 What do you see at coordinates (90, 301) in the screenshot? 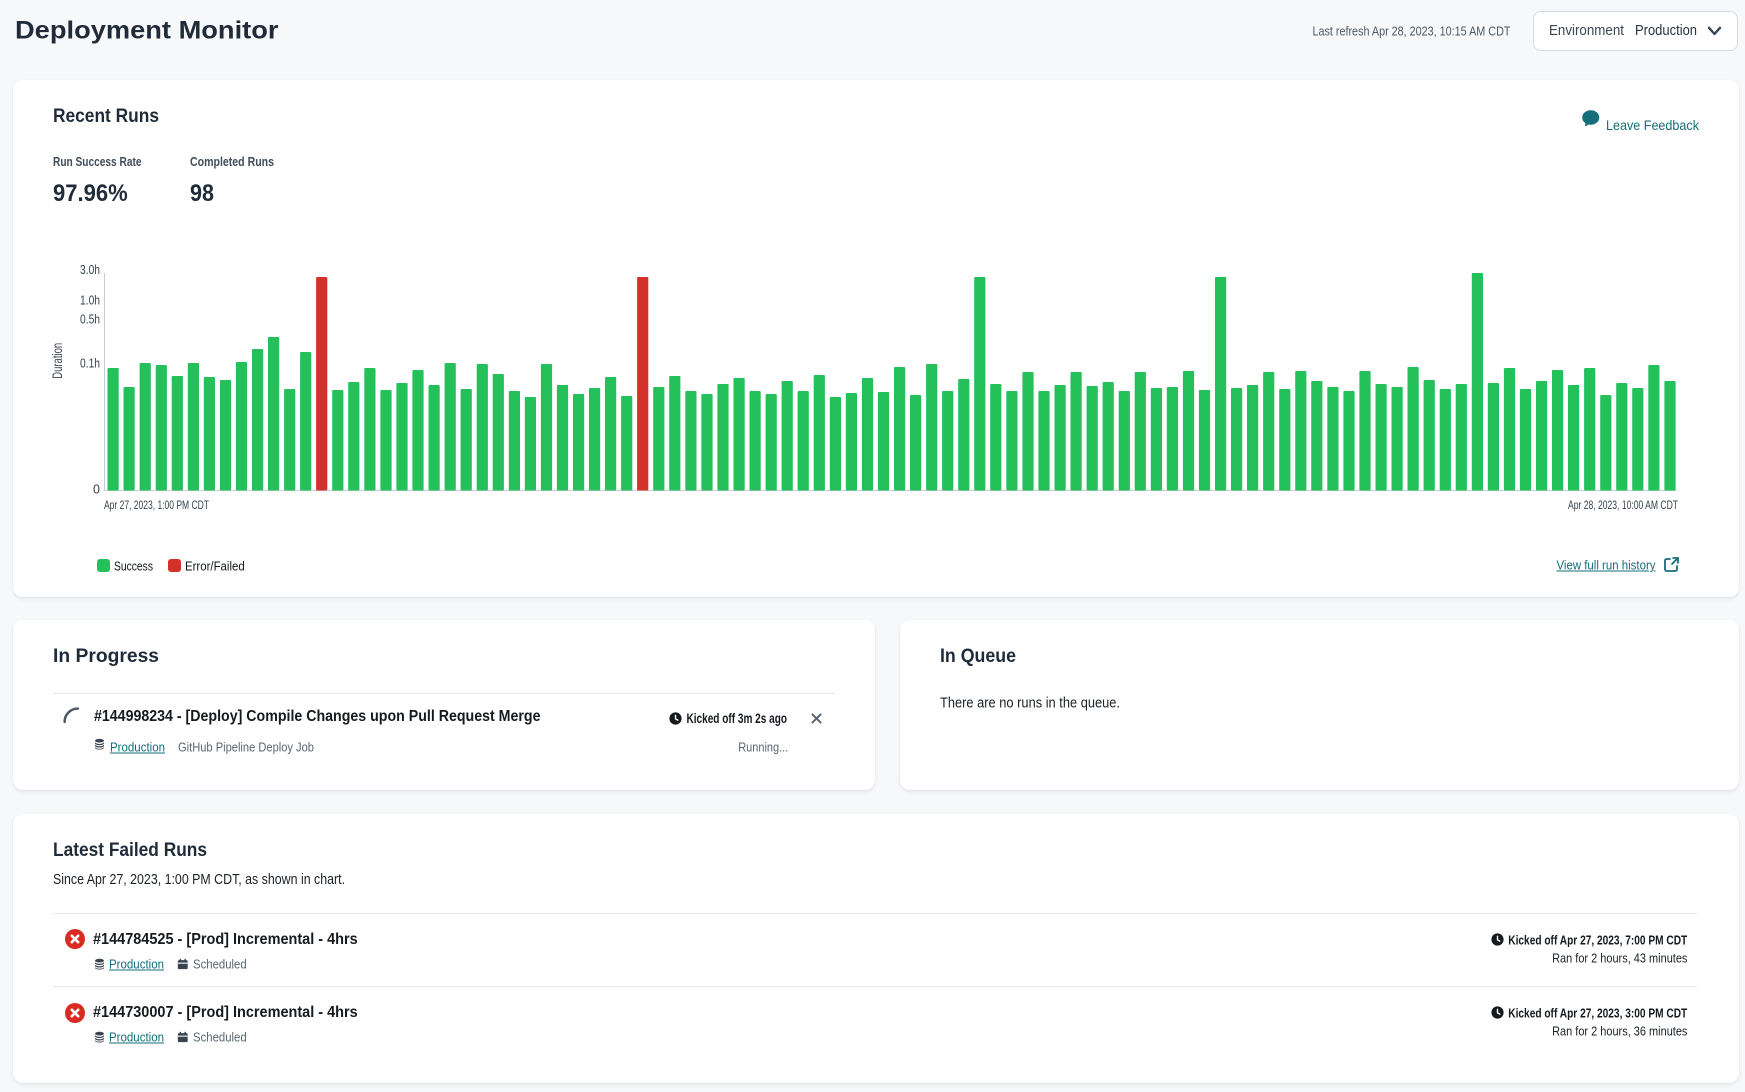
I see `svg-text: 1.0h` at bounding box center [90, 301].